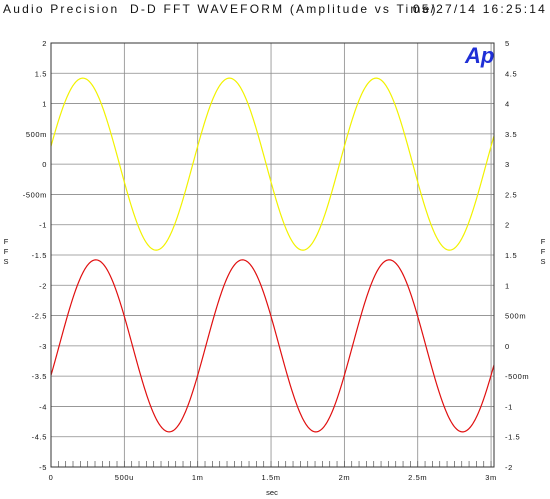 Image resolution: width=550 pixels, height=499 pixels. I want to click on right-axis-label: FFS, so click(542, 251).